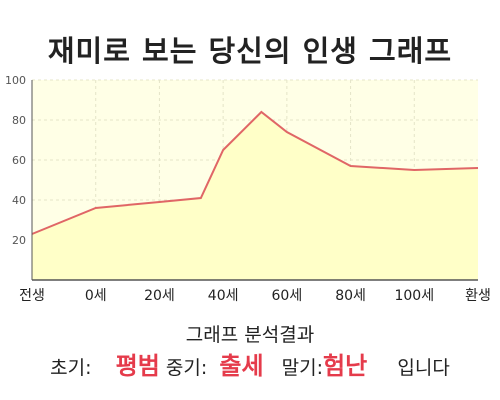 The image size is (500, 400). Describe the element at coordinates (478, 296) in the screenshot. I see `x-tick-label: 환생` at that location.